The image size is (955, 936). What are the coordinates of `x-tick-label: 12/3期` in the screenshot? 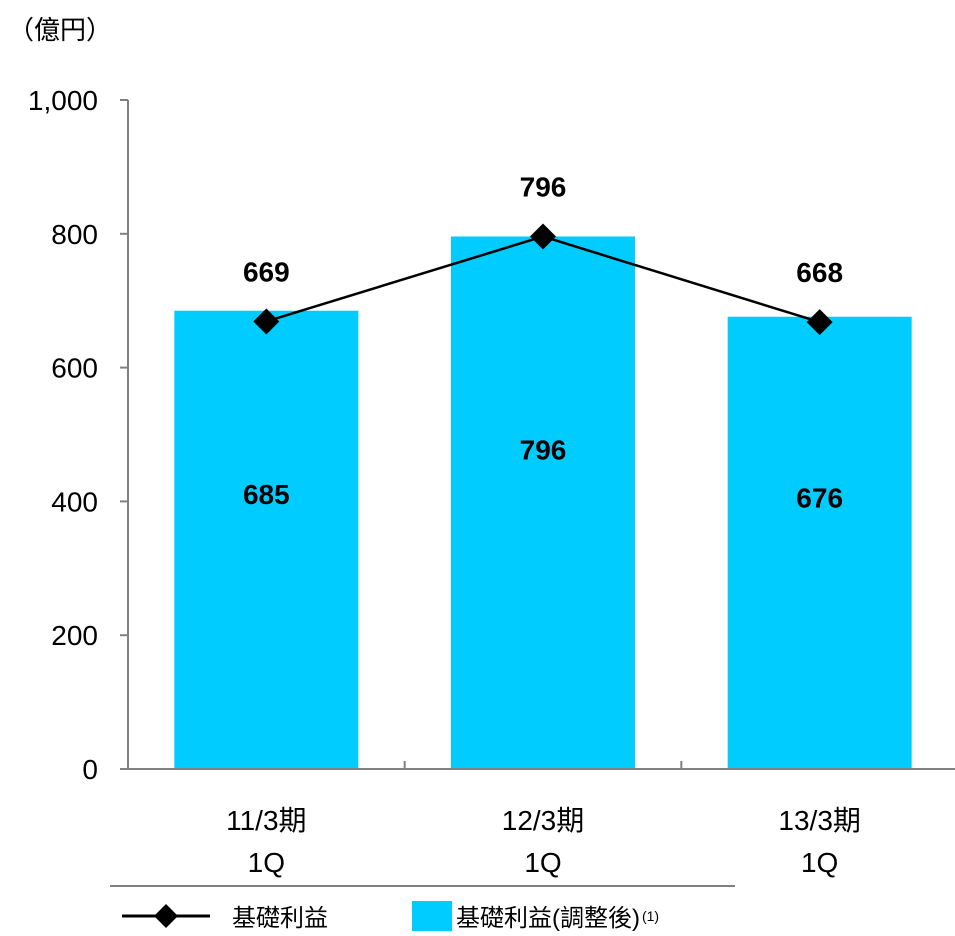 It's located at (543, 820).